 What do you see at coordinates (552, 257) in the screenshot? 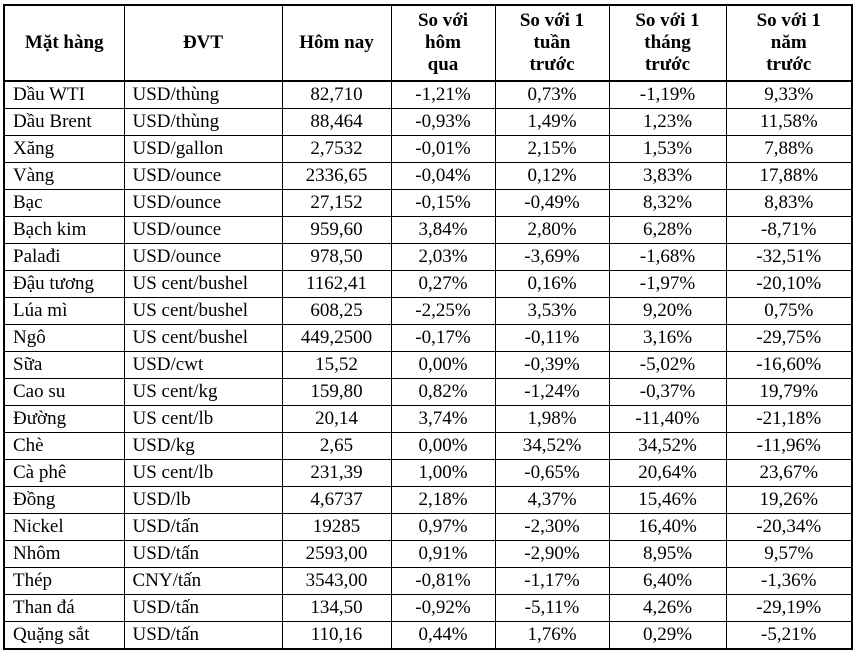
I see `cell-vs-1-week: -3,69%` at bounding box center [552, 257].